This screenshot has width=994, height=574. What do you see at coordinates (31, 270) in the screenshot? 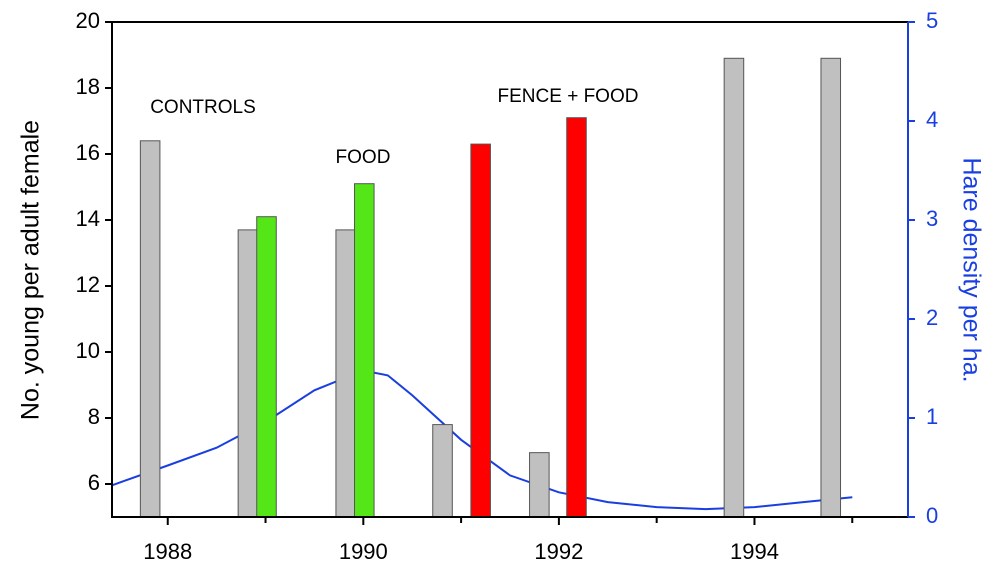
I see `y-axis-label: No. young per adult female` at bounding box center [31, 270].